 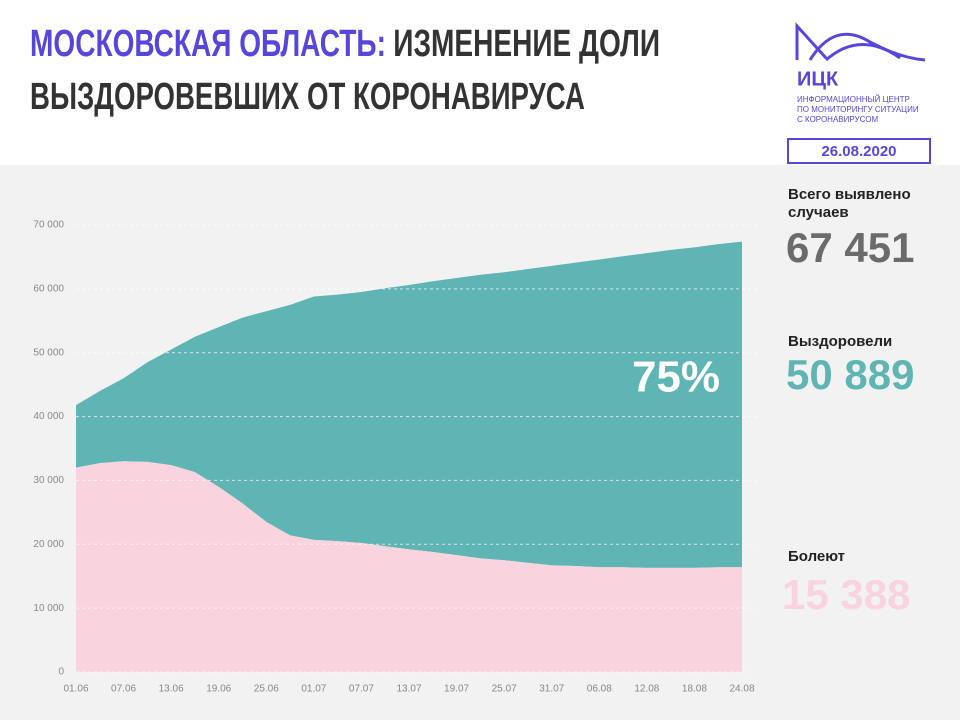 I want to click on x-tick-label: 18.08, so click(x=694, y=689).